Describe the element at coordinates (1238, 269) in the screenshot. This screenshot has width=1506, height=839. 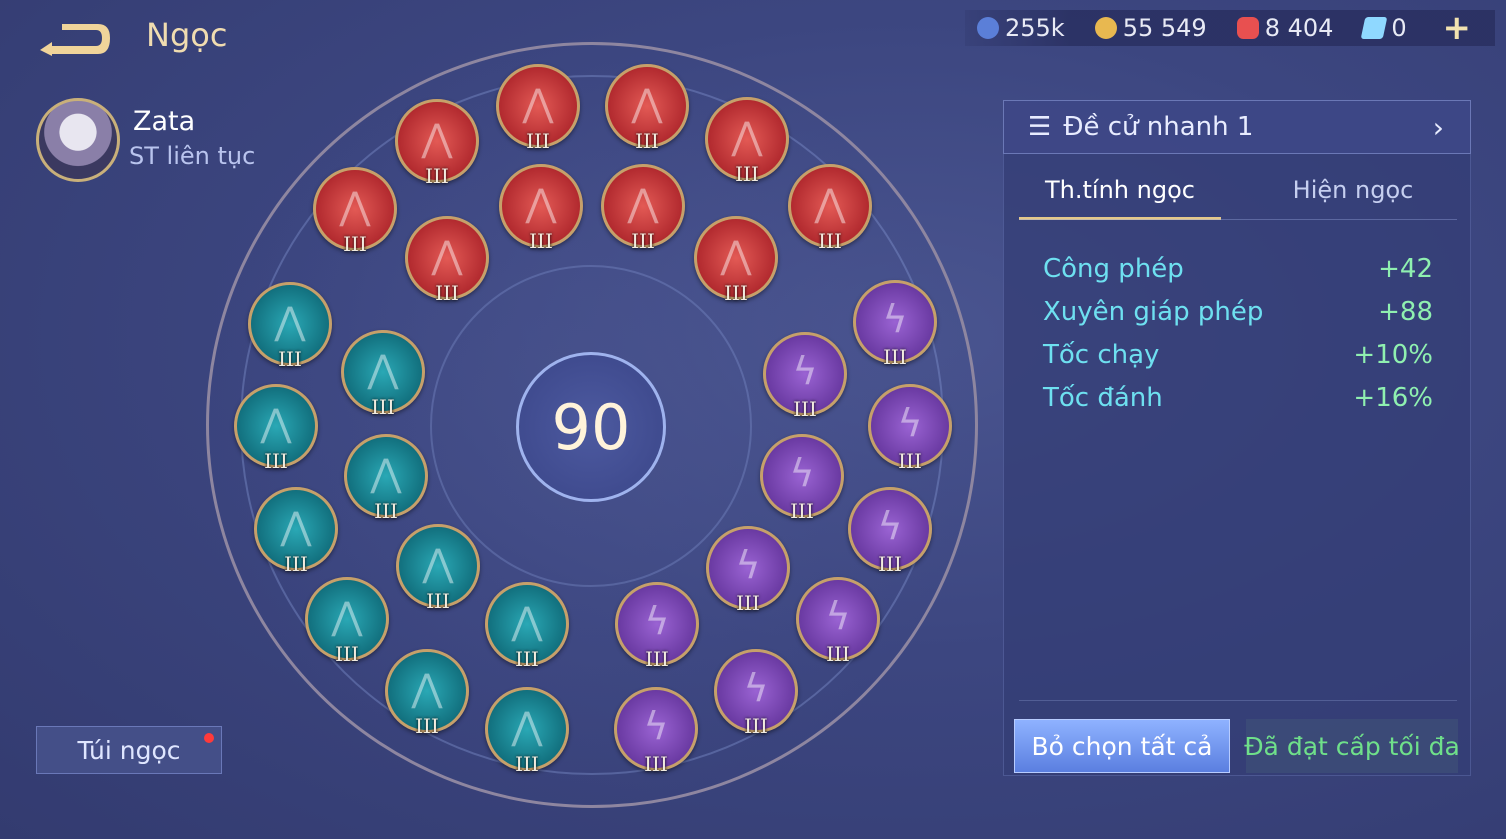
I see `stat-row: Công phép +42` at that location.